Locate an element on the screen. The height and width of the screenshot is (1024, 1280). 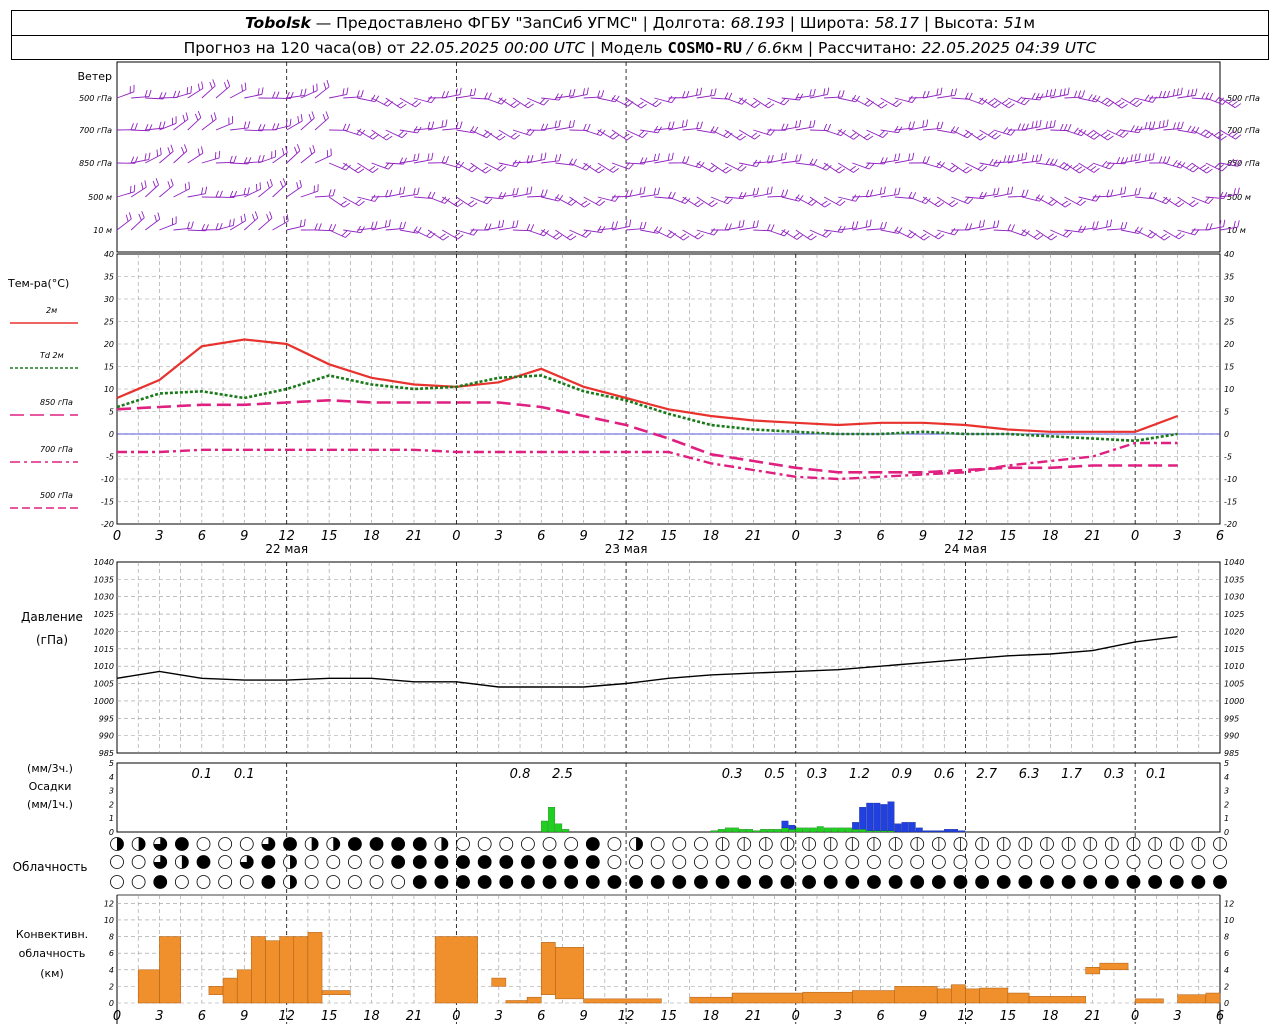
calc-label: Рассчитано: is located at coordinates (870, 48).